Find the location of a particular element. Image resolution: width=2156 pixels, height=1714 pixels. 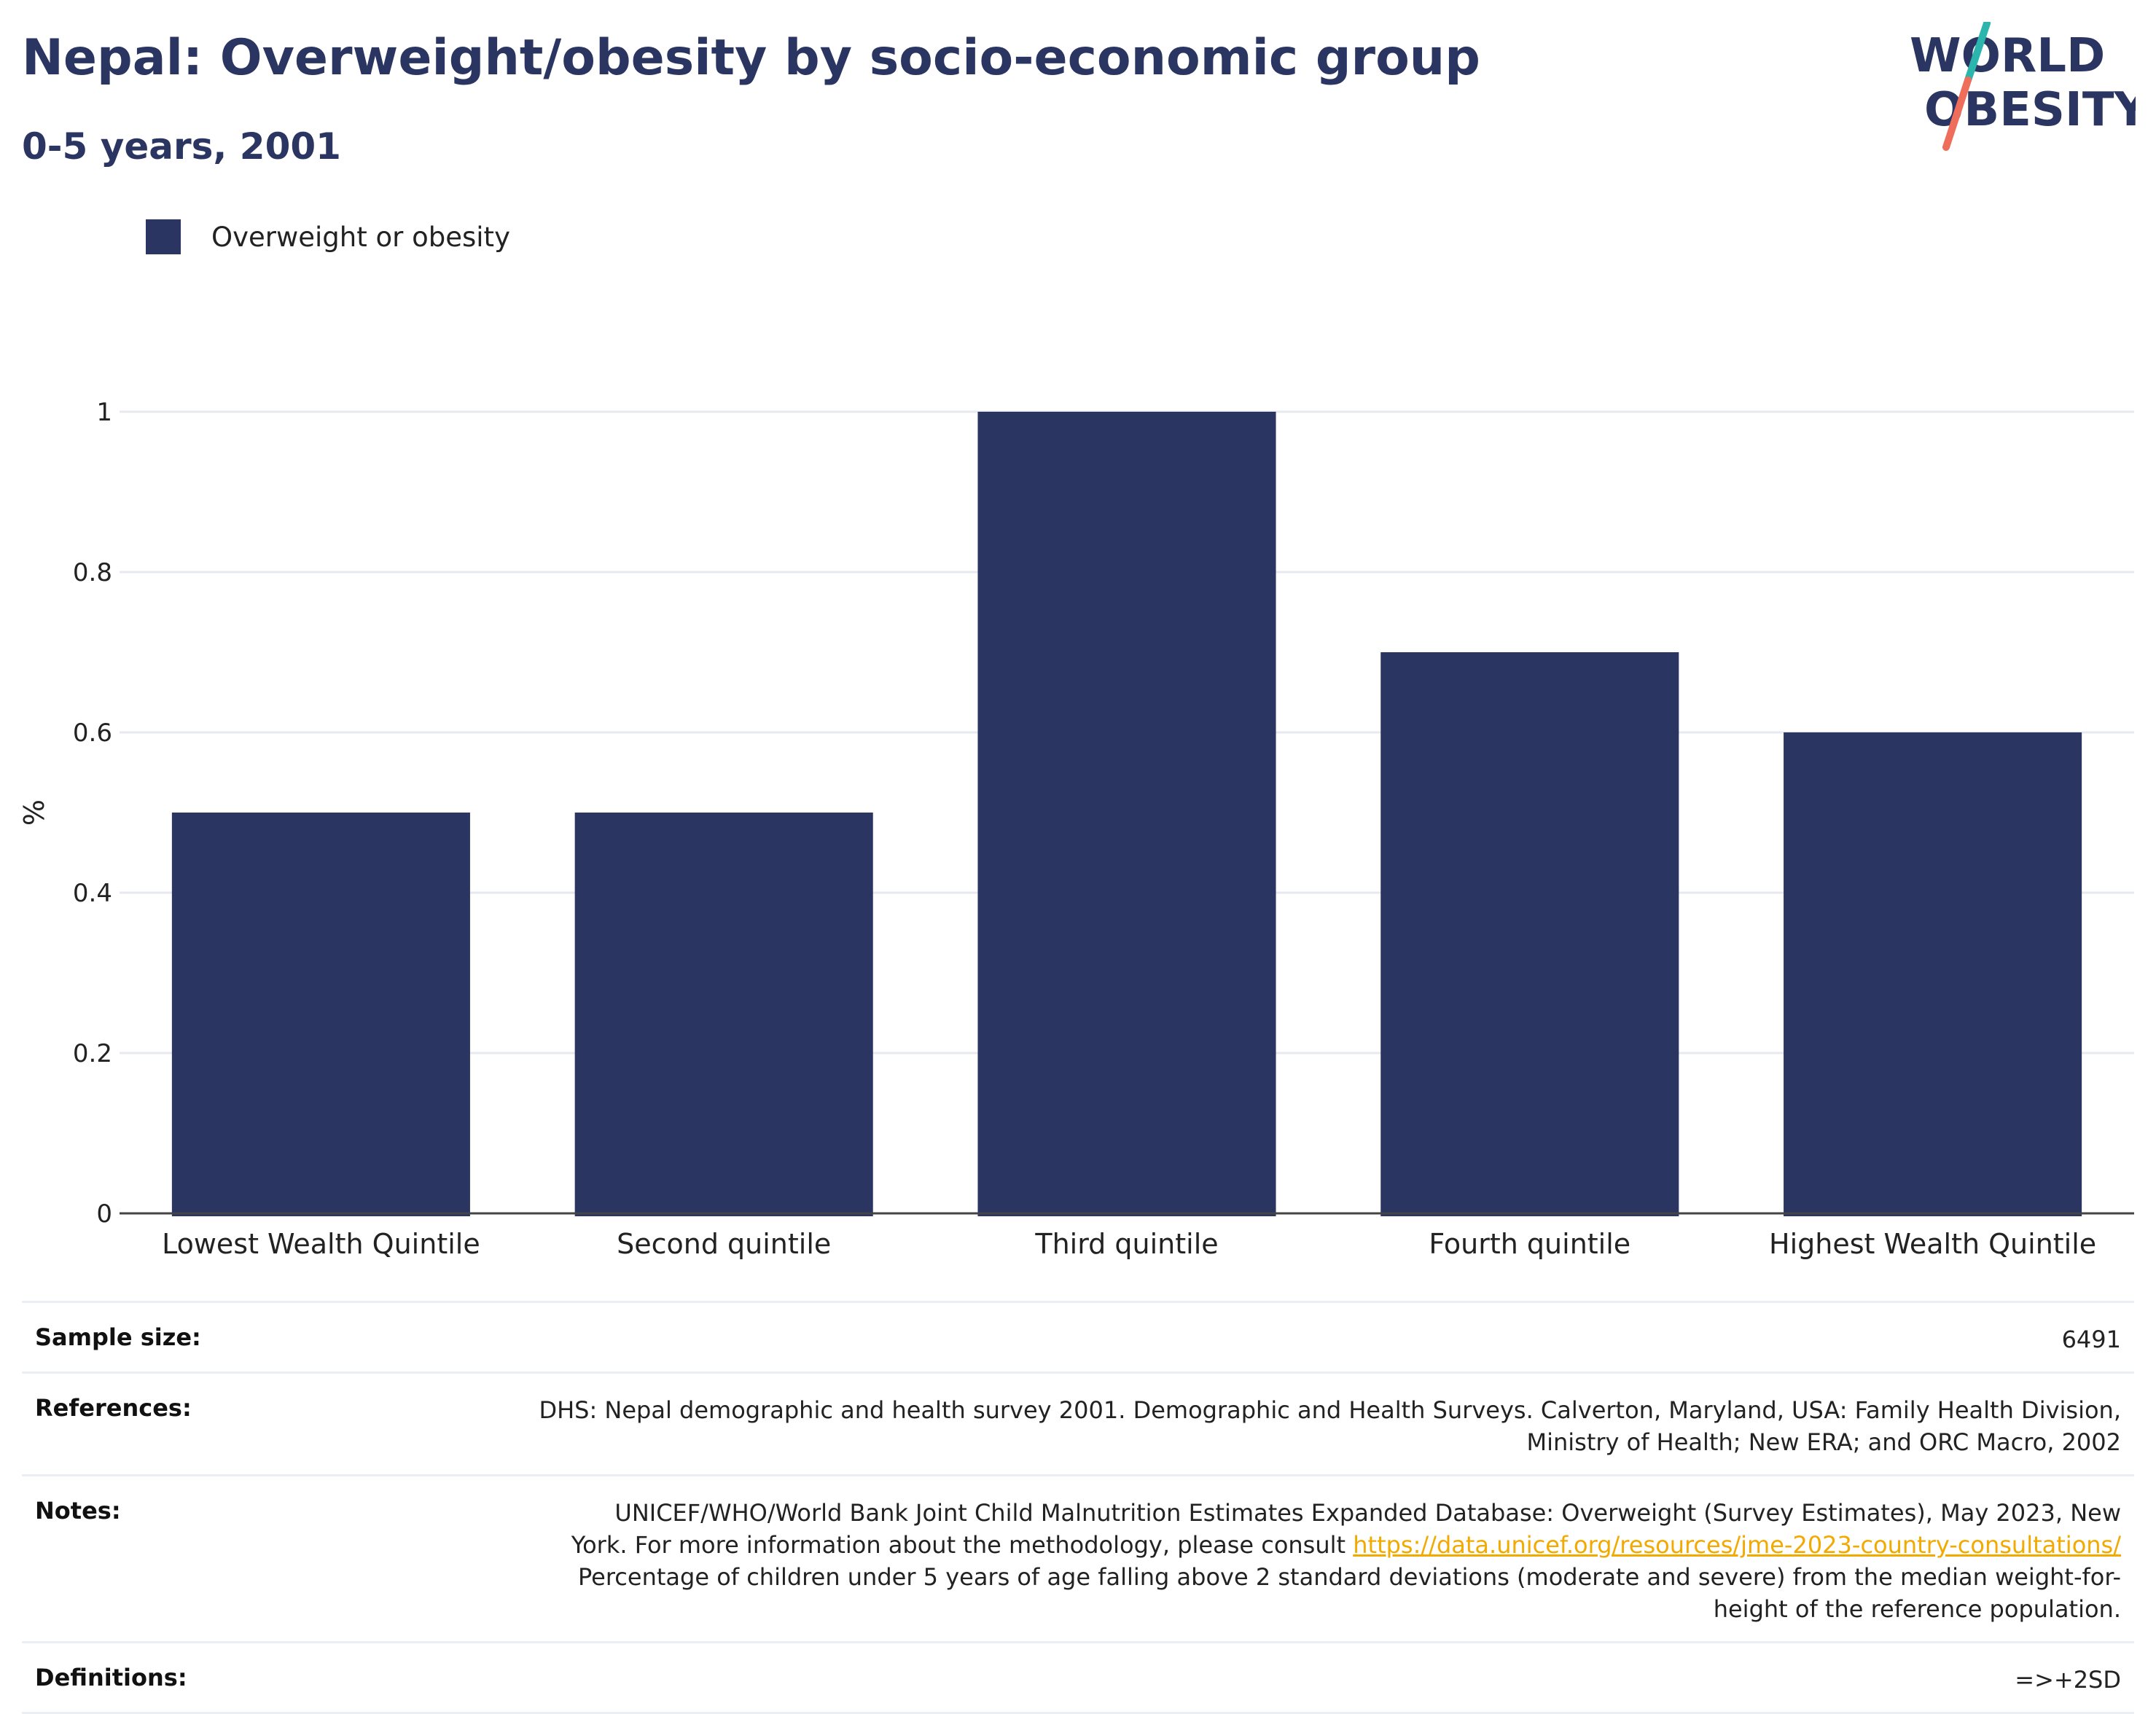

x-tick-label: Fourth quintile is located at coordinates (1530, 1244).